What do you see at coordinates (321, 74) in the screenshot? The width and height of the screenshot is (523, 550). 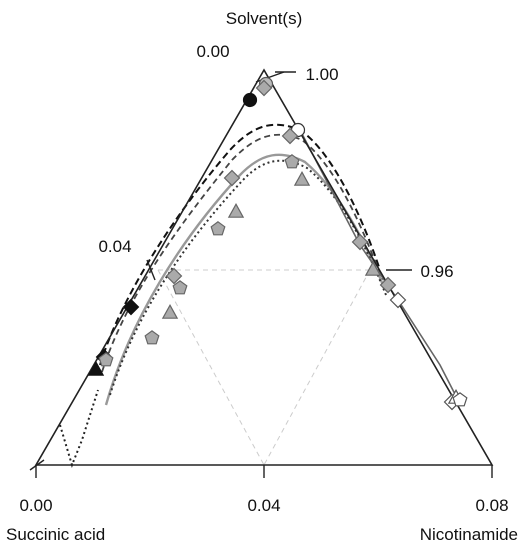 I see `tick-label-right-0: 1.00` at bounding box center [321, 74].